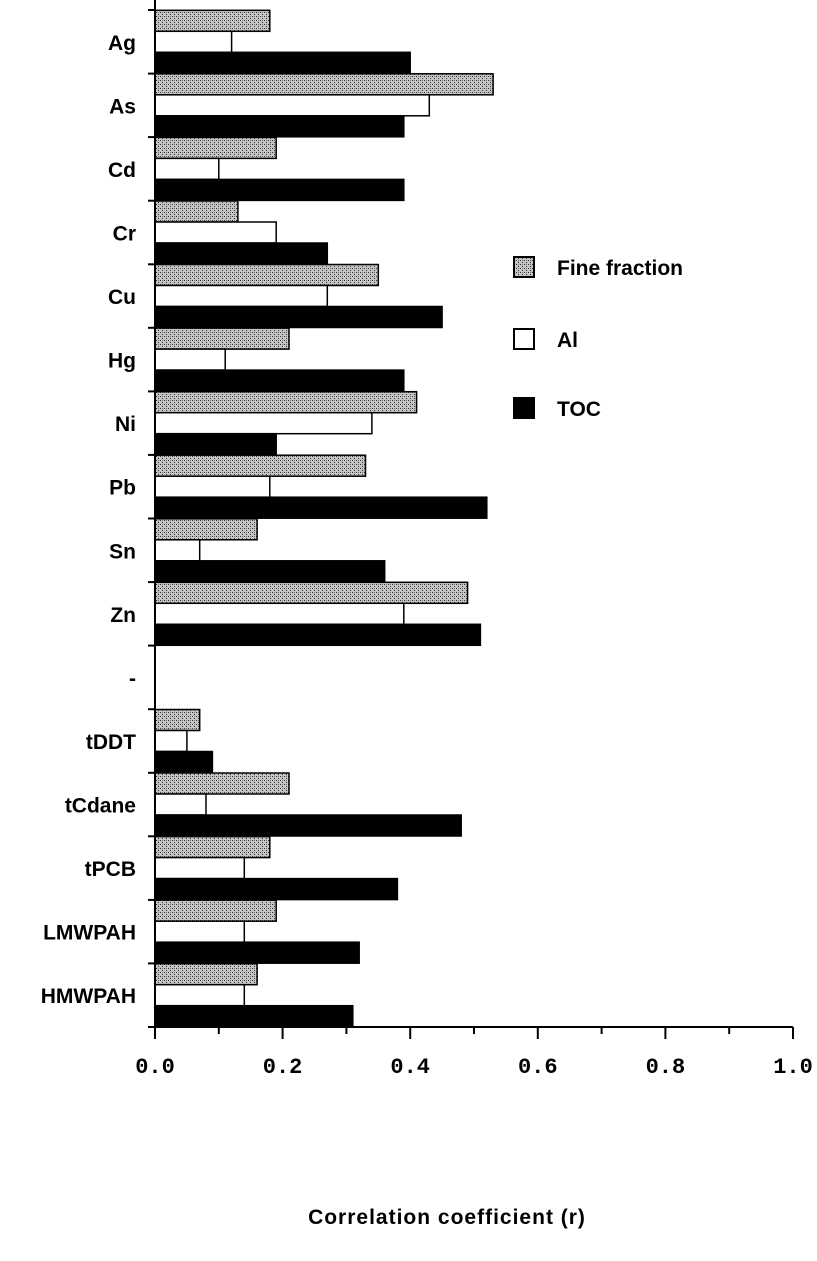 Image resolution: width=817 pixels, height=1261 pixels. What do you see at coordinates (122, 297) in the screenshot?
I see `category-label: Cu` at bounding box center [122, 297].